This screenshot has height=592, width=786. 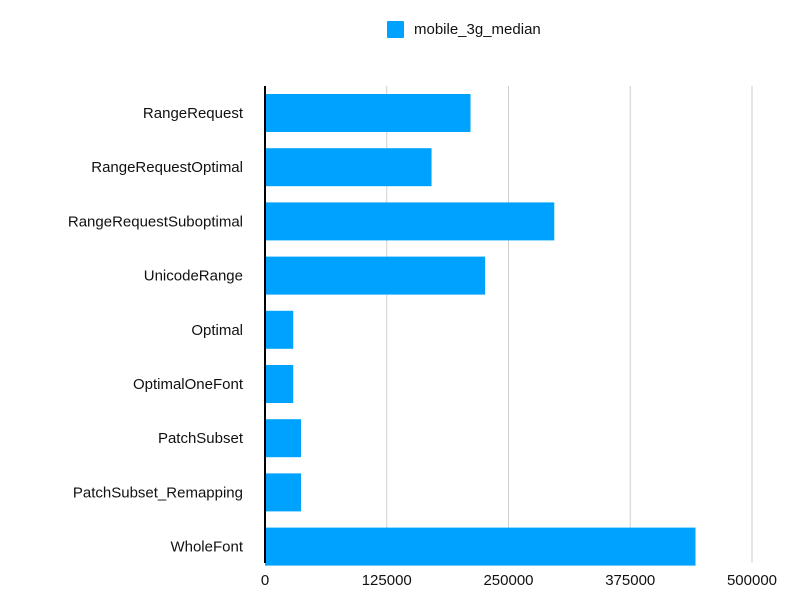 What do you see at coordinates (630, 580) in the screenshot?
I see `x-tick-label-375000: 375000` at bounding box center [630, 580].